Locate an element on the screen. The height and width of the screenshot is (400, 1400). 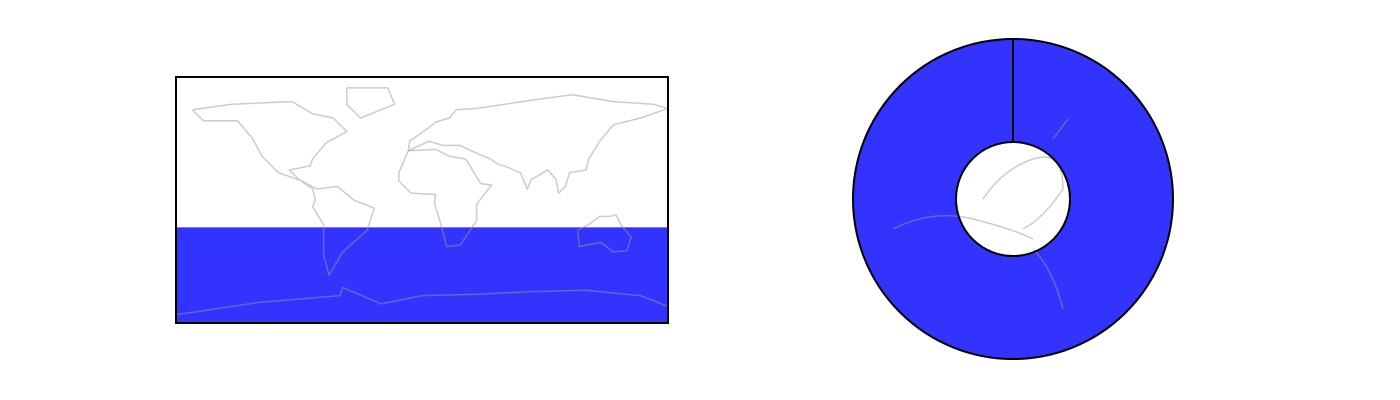
shaded-region is located at coordinates (422, 275).